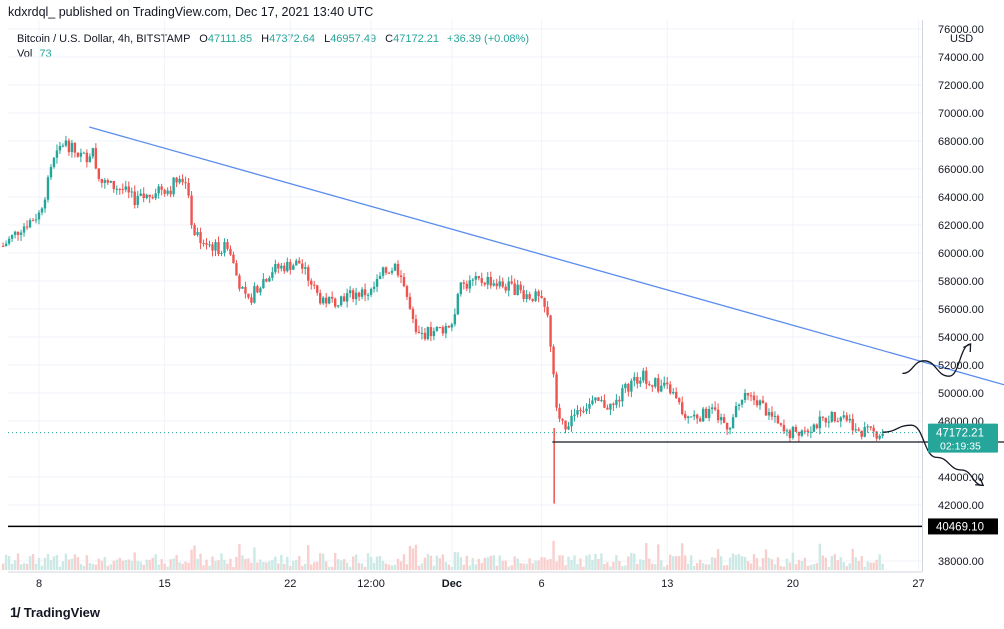  What do you see at coordinates (967, 347) in the screenshot?
I see `bullish-arrowhead` at bounding box center [967, 347].